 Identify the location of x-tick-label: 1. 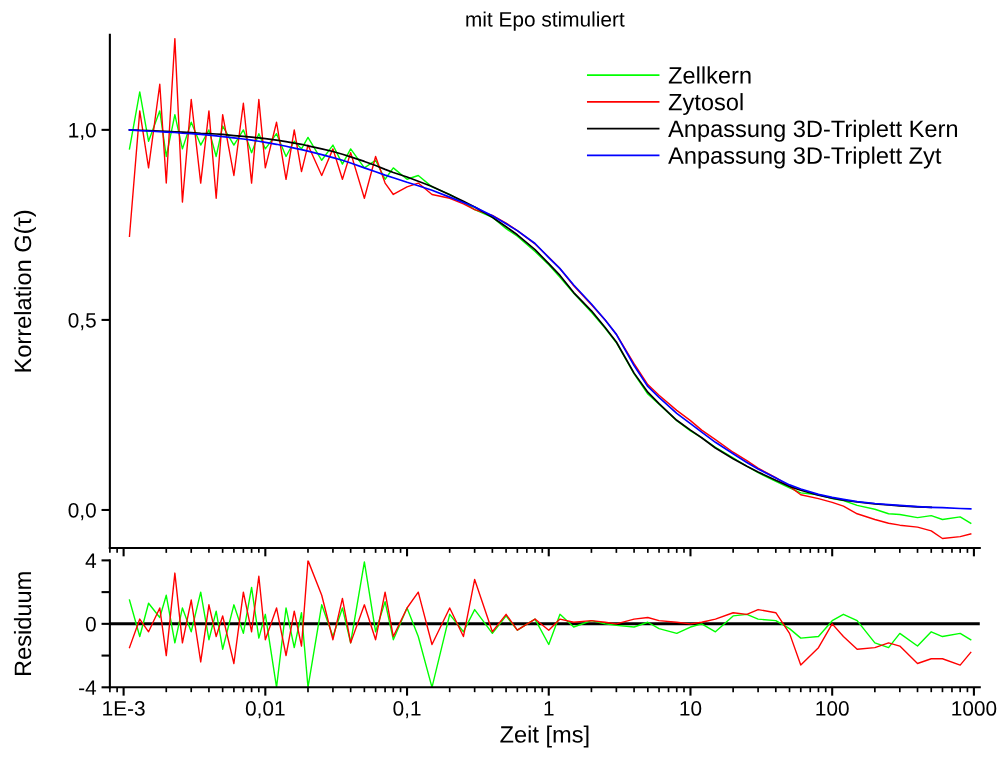
(549, 708).